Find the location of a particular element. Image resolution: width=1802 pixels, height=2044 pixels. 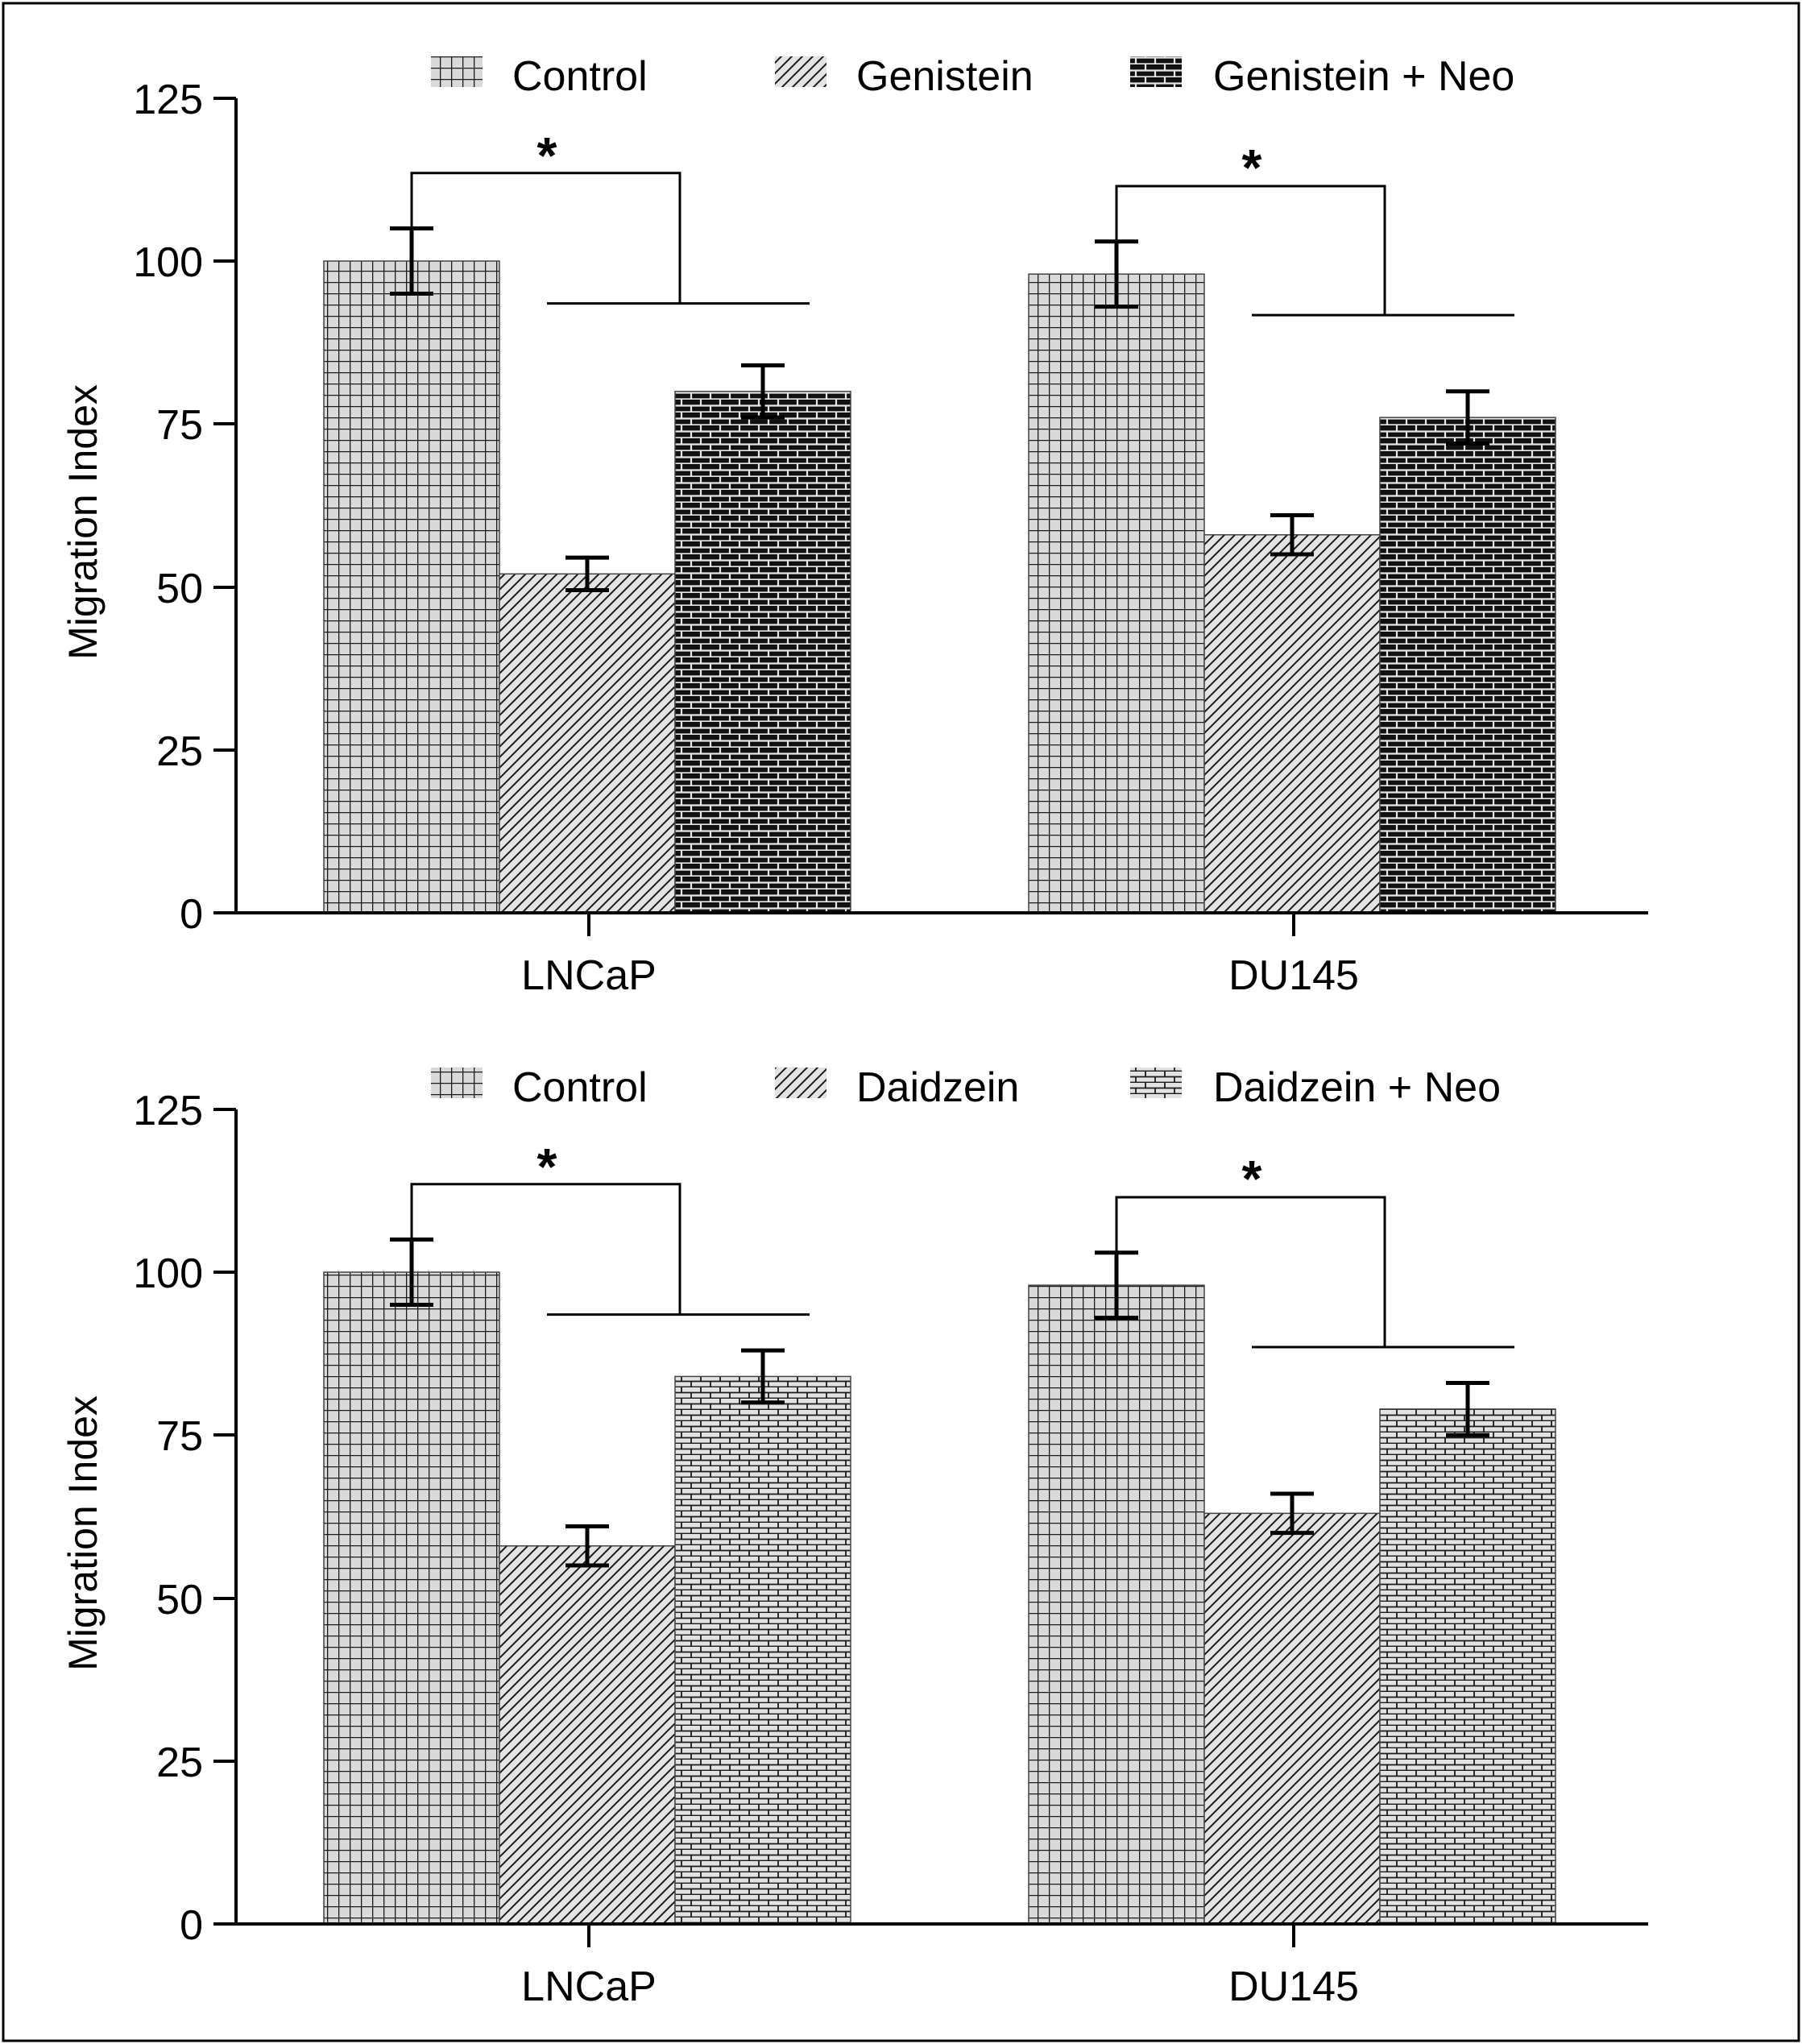

bar-du145-daidzein is located at coordinates (1292, 1718).